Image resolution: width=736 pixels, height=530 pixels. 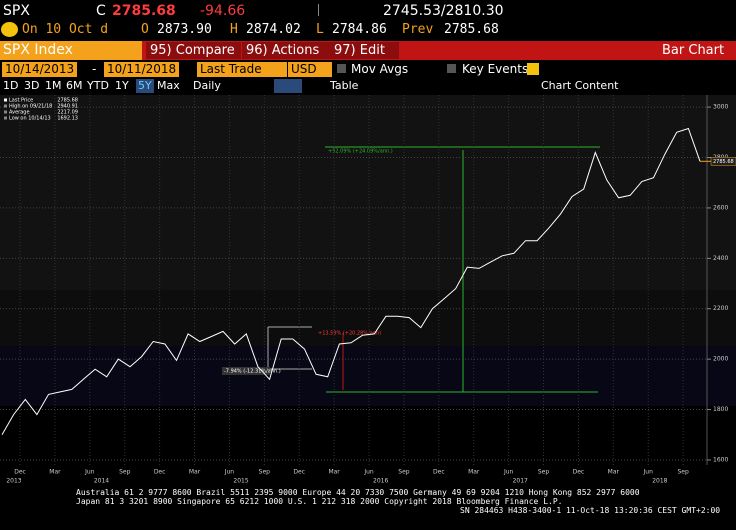 I want to click on annotation-box, so click(x=246, y=371).